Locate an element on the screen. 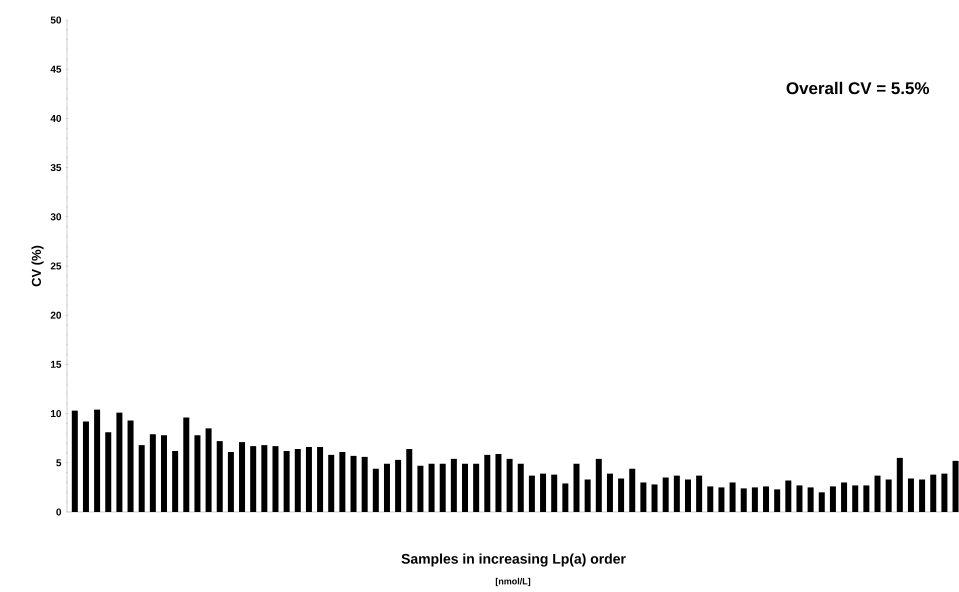  annotation: Overall CV = 5.5% is located at coordinates (858, 88).